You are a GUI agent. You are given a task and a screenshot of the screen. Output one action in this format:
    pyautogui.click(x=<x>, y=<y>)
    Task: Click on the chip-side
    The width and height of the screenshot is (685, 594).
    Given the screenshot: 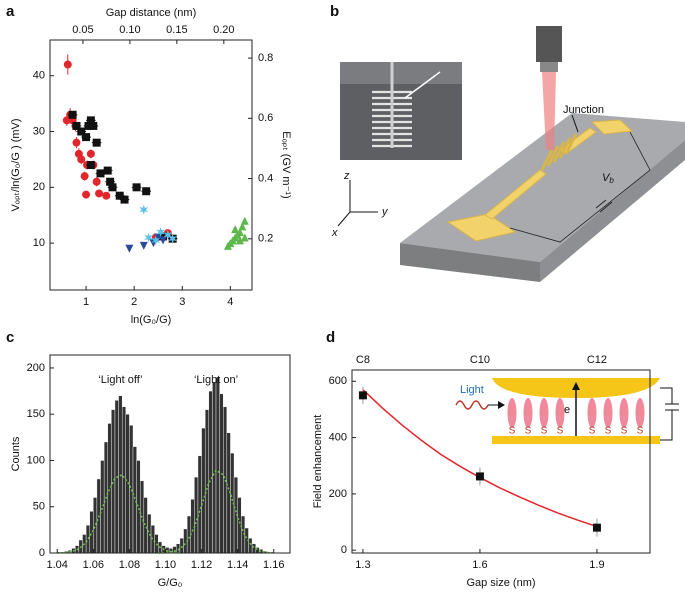 What is the action you would take?
    pyautogui.click(x=612, y=211)
    